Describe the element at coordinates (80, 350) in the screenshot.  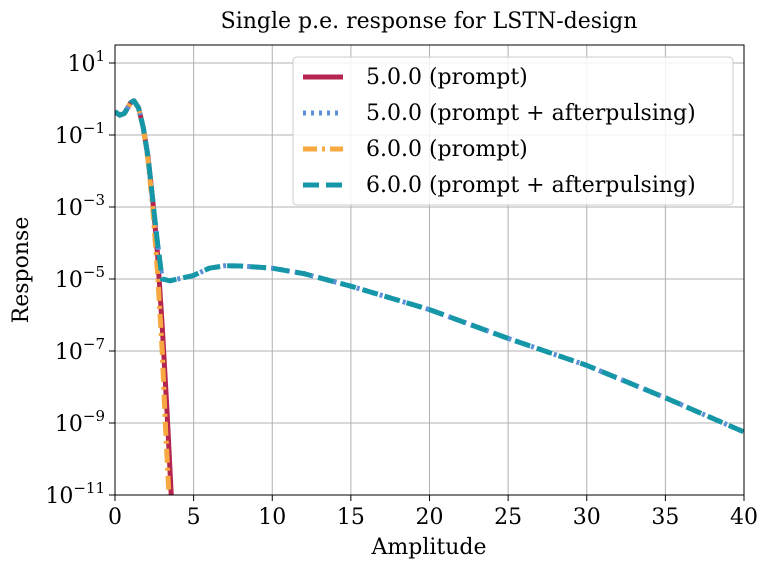
I see `y-tick-label: 10⁻⁷` at that location.